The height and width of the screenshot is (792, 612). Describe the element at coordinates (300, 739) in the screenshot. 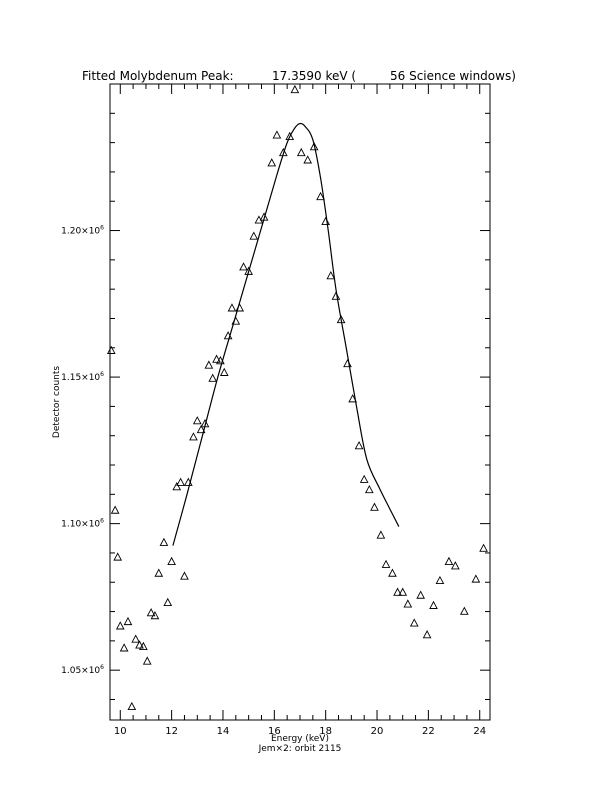

I see `x-axis-label: Energy (keV)` at that location.